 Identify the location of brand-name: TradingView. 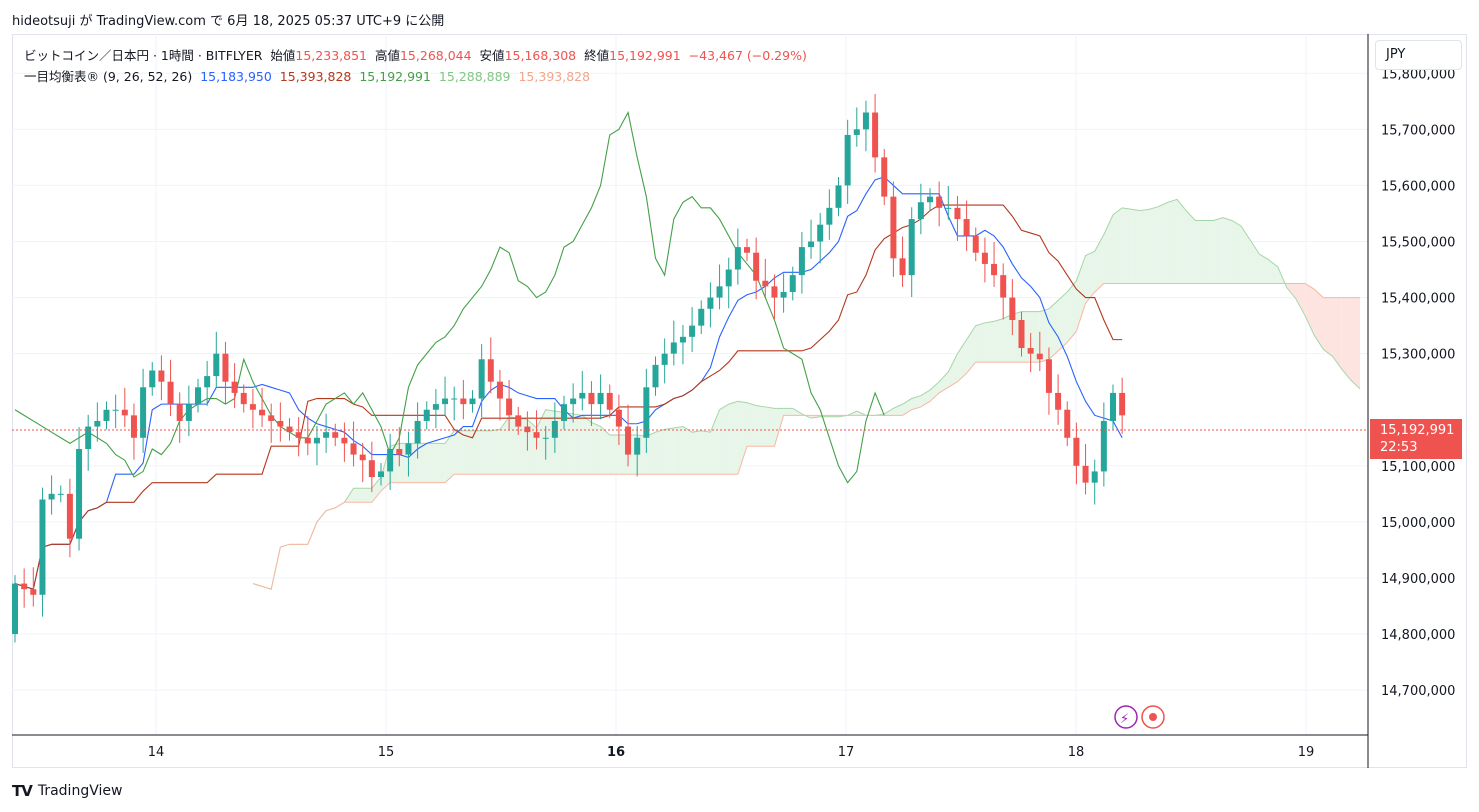
(80, 791).